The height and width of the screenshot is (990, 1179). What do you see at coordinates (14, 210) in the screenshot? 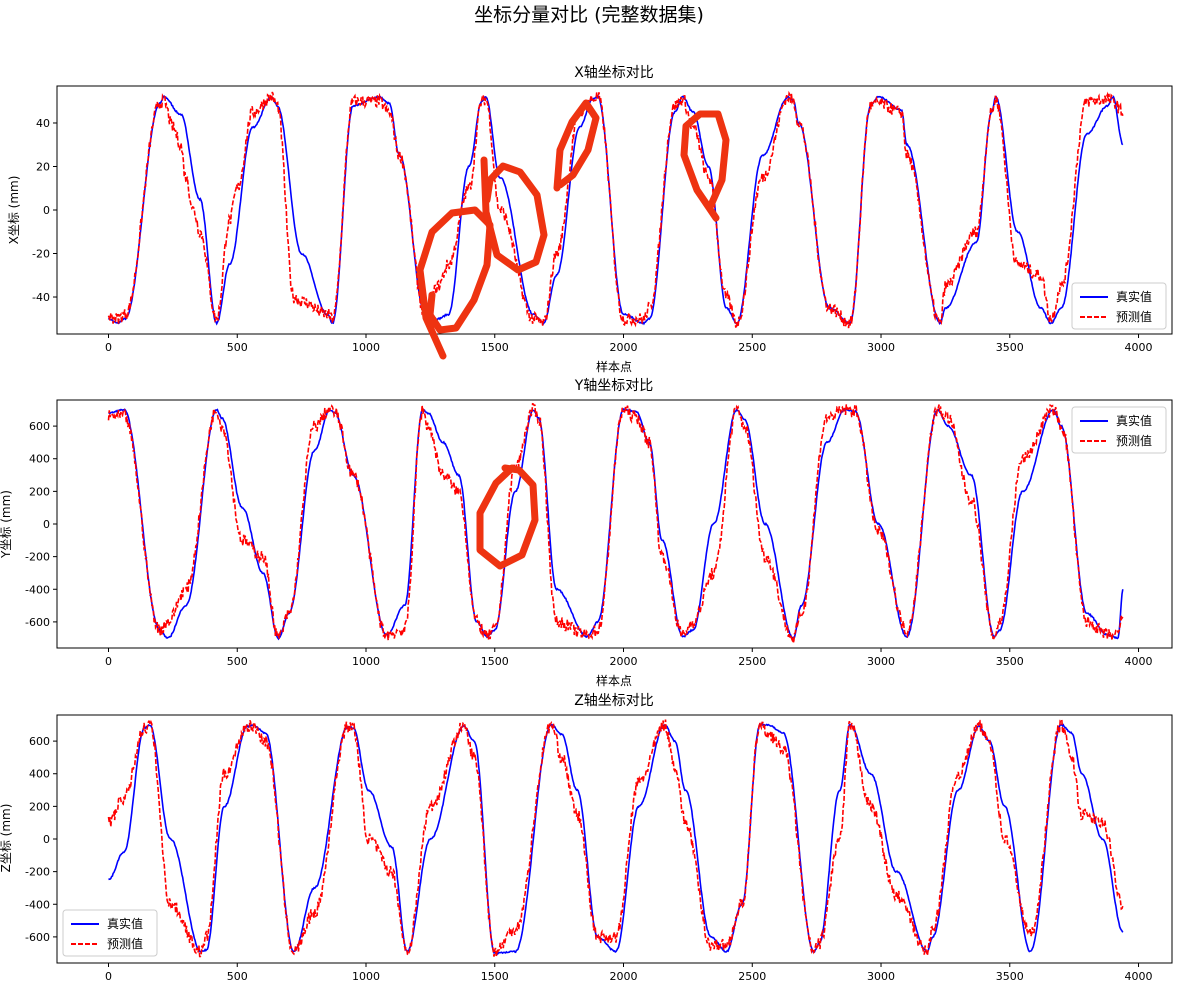
I see `y-label-x: X坐标 (mm)` at bounding box center [14, 210].